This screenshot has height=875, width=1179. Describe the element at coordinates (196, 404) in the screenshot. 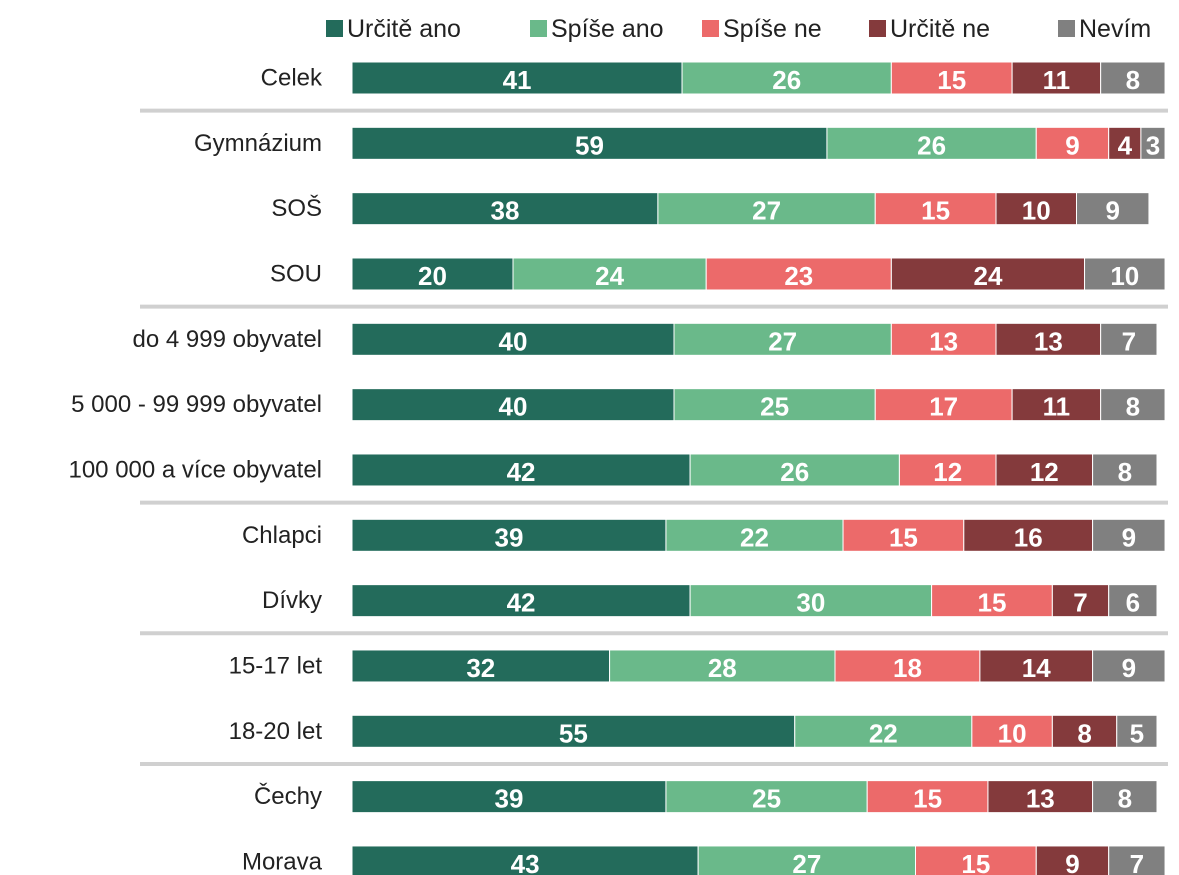

I see `category-label: 5 000 - 99 999 obyvatel` at that location.